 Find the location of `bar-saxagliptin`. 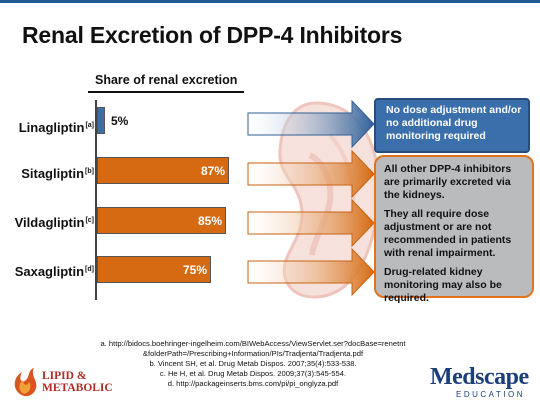

bar-saxagliptin is located at coordinates (154, 269).